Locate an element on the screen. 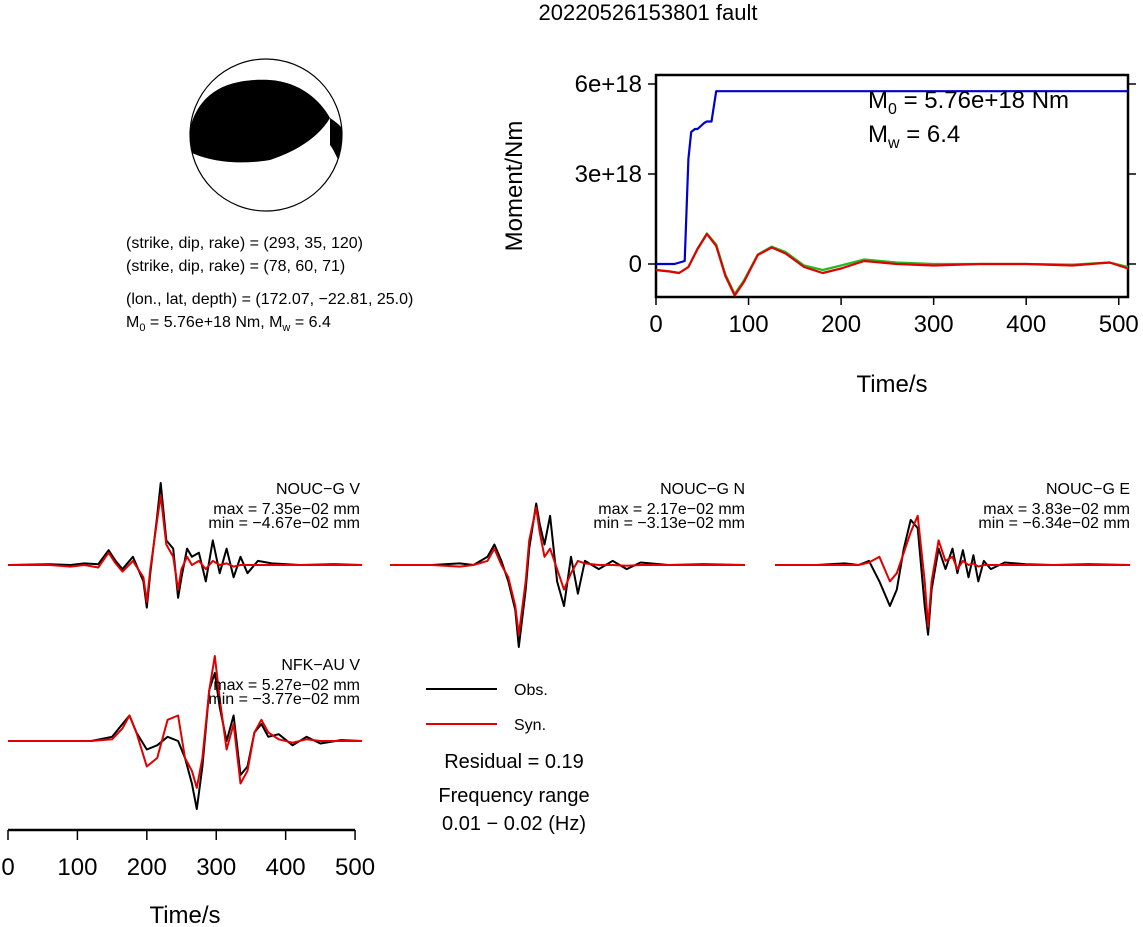 The image size is (1143, 927). moment-series-moment_rate_syn is located at coordinates (892, 264).